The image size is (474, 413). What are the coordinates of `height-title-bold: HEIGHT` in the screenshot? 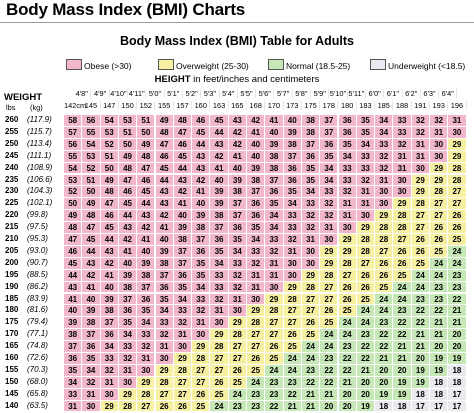 It's located at (172, 79).